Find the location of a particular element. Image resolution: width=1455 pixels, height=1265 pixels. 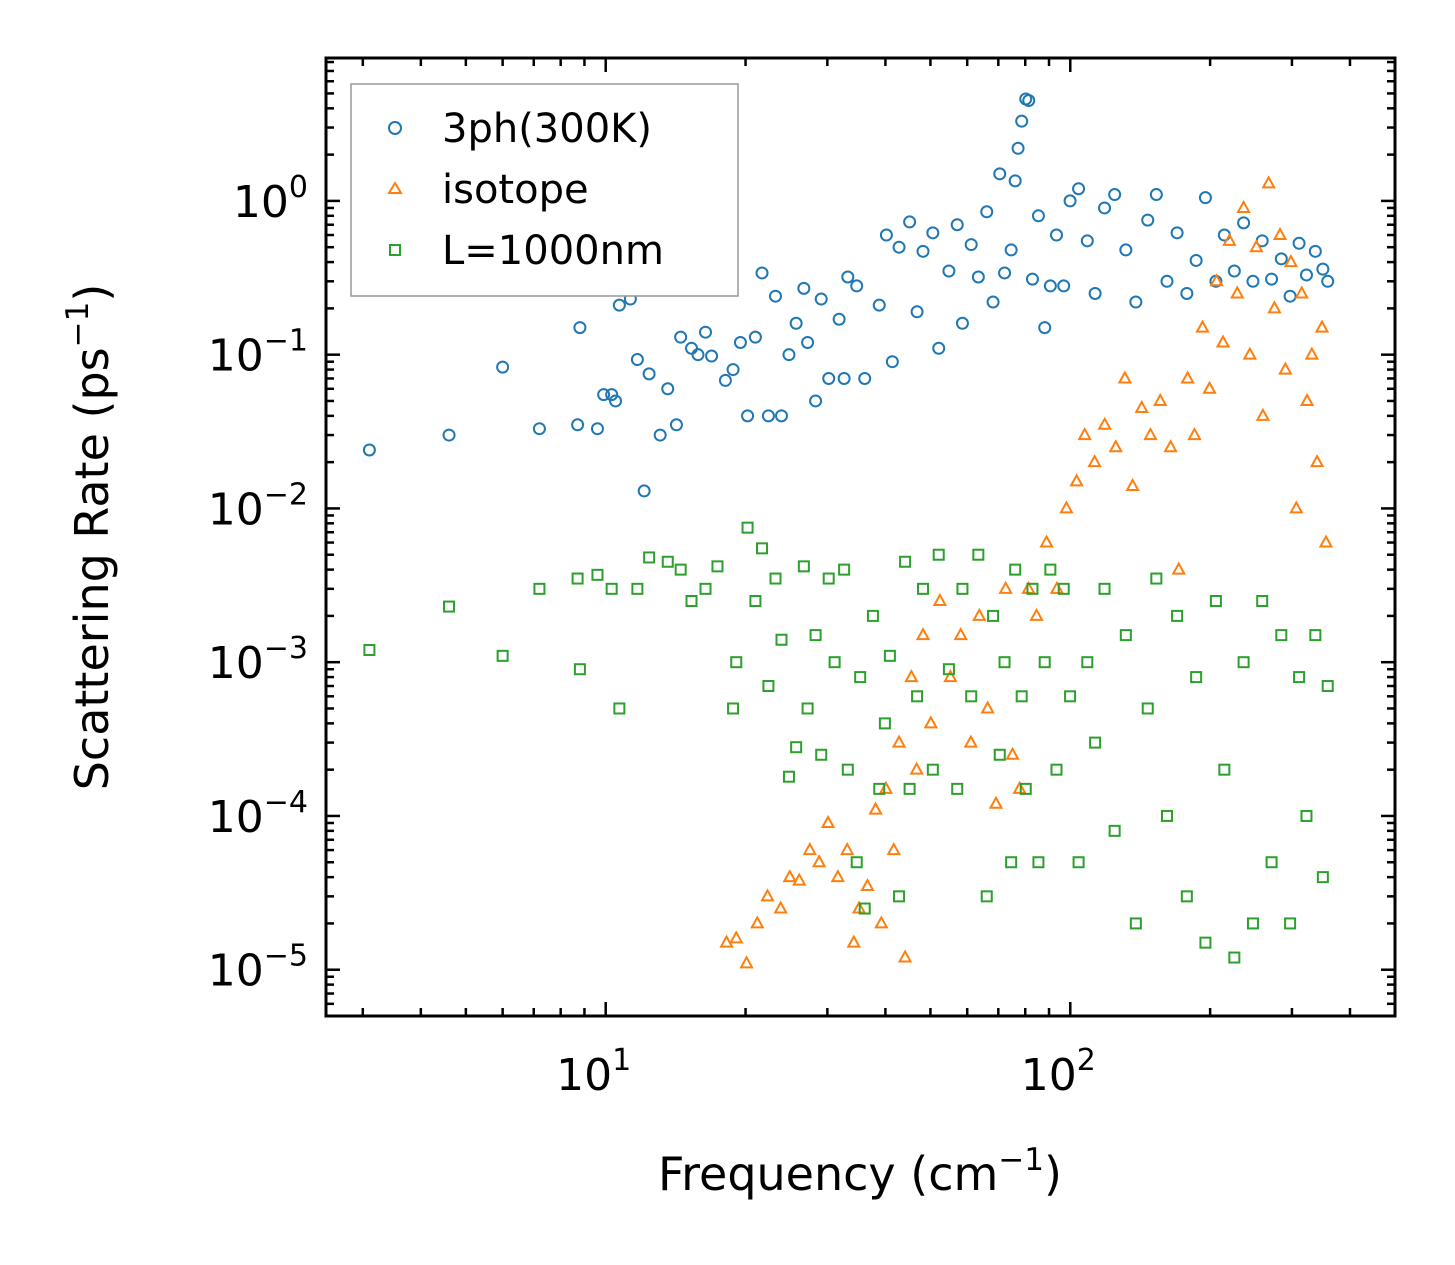

y-tick-label: 10−3 is located at coordinates (258, 660).